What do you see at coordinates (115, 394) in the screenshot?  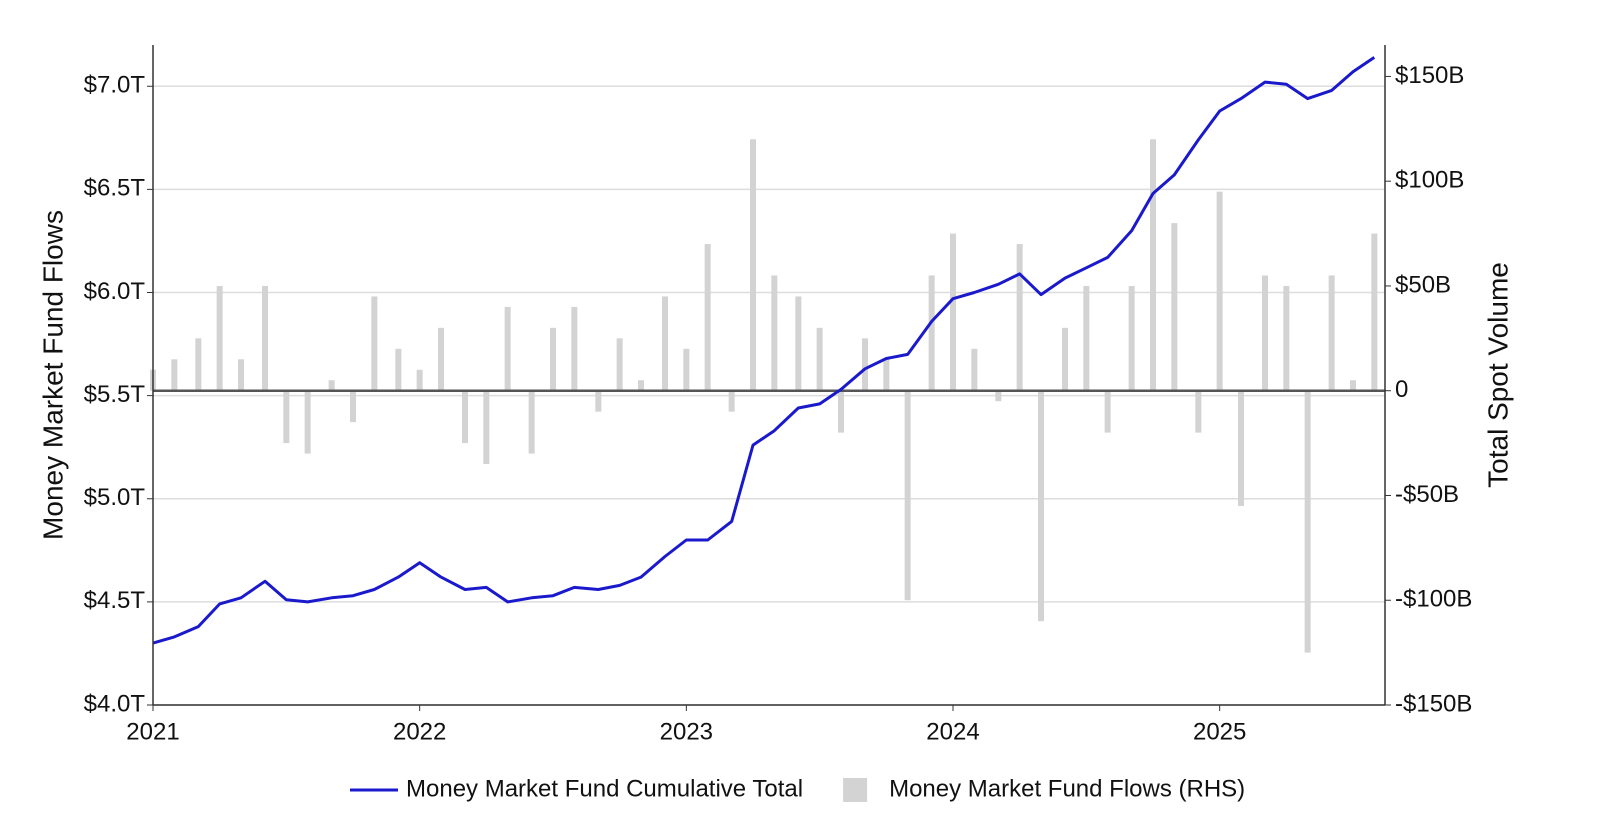 I see `y-tick-label: $5.5T` at bounding box center [115, 394].